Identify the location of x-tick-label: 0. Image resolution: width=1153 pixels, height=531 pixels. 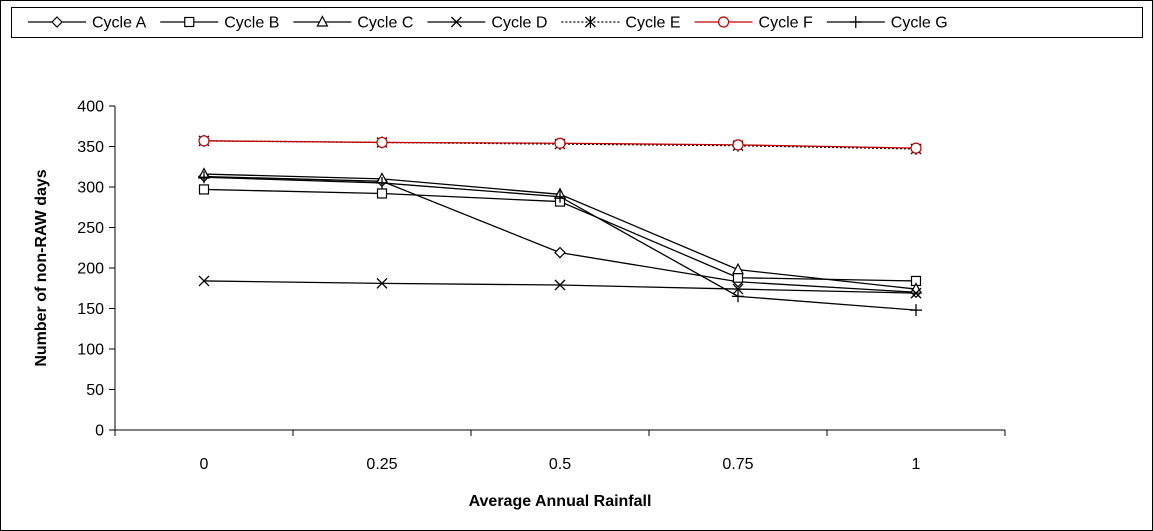
(204, 464).